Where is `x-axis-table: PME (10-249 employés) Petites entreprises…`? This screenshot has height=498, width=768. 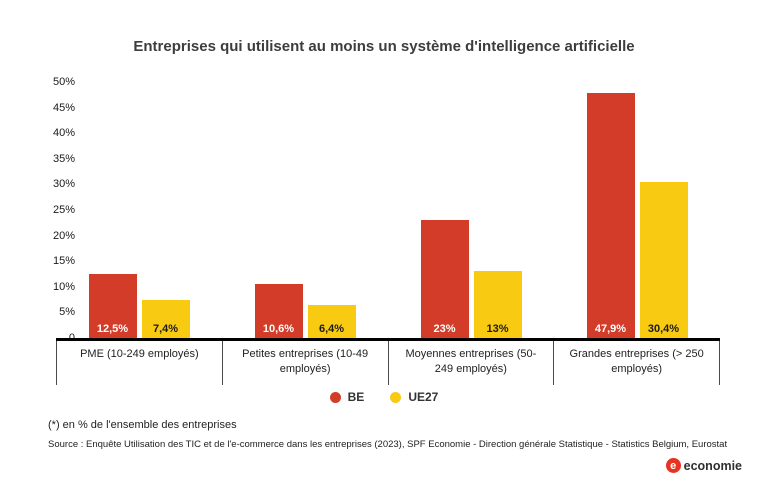
x-axis-table: PME (10-249 employés) Petites entreprises… is located at coordinates (388, 363).